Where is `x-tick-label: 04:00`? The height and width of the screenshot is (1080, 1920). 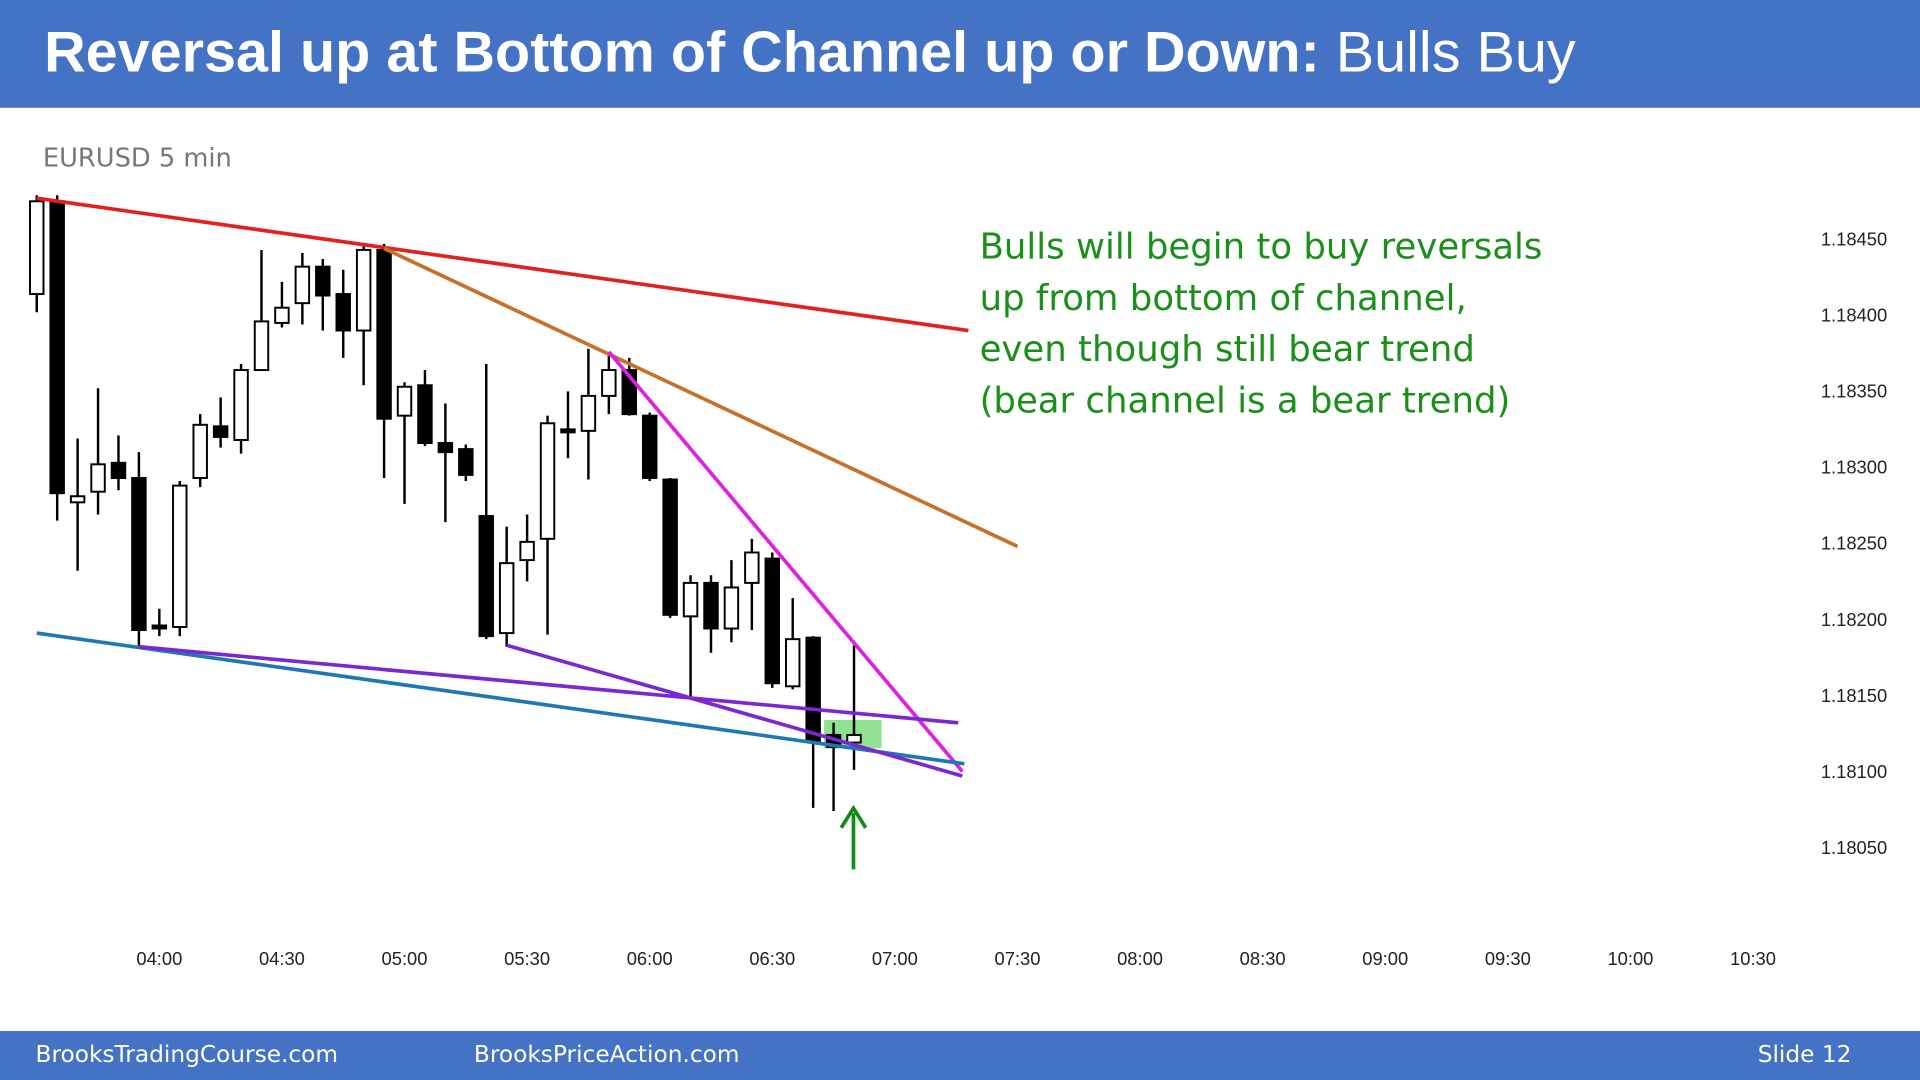 x-tick-label: 04:00 is located at coordinates (159, 958).